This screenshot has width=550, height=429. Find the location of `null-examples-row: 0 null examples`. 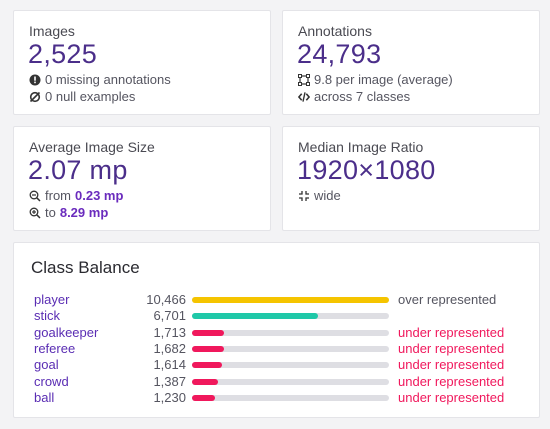

null-examples-row: 0 null examples is located at coordinates (82, 96).